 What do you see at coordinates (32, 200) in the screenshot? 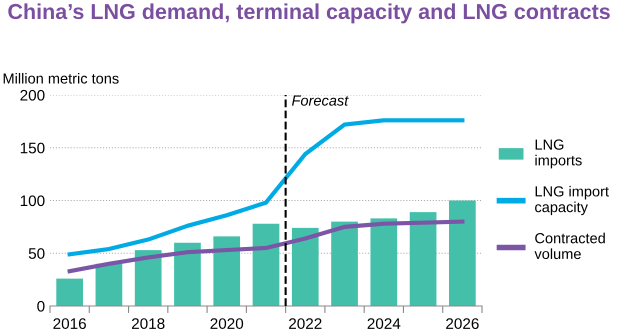
I see `y-tick-label: 100` at bounding box center [32, 200].